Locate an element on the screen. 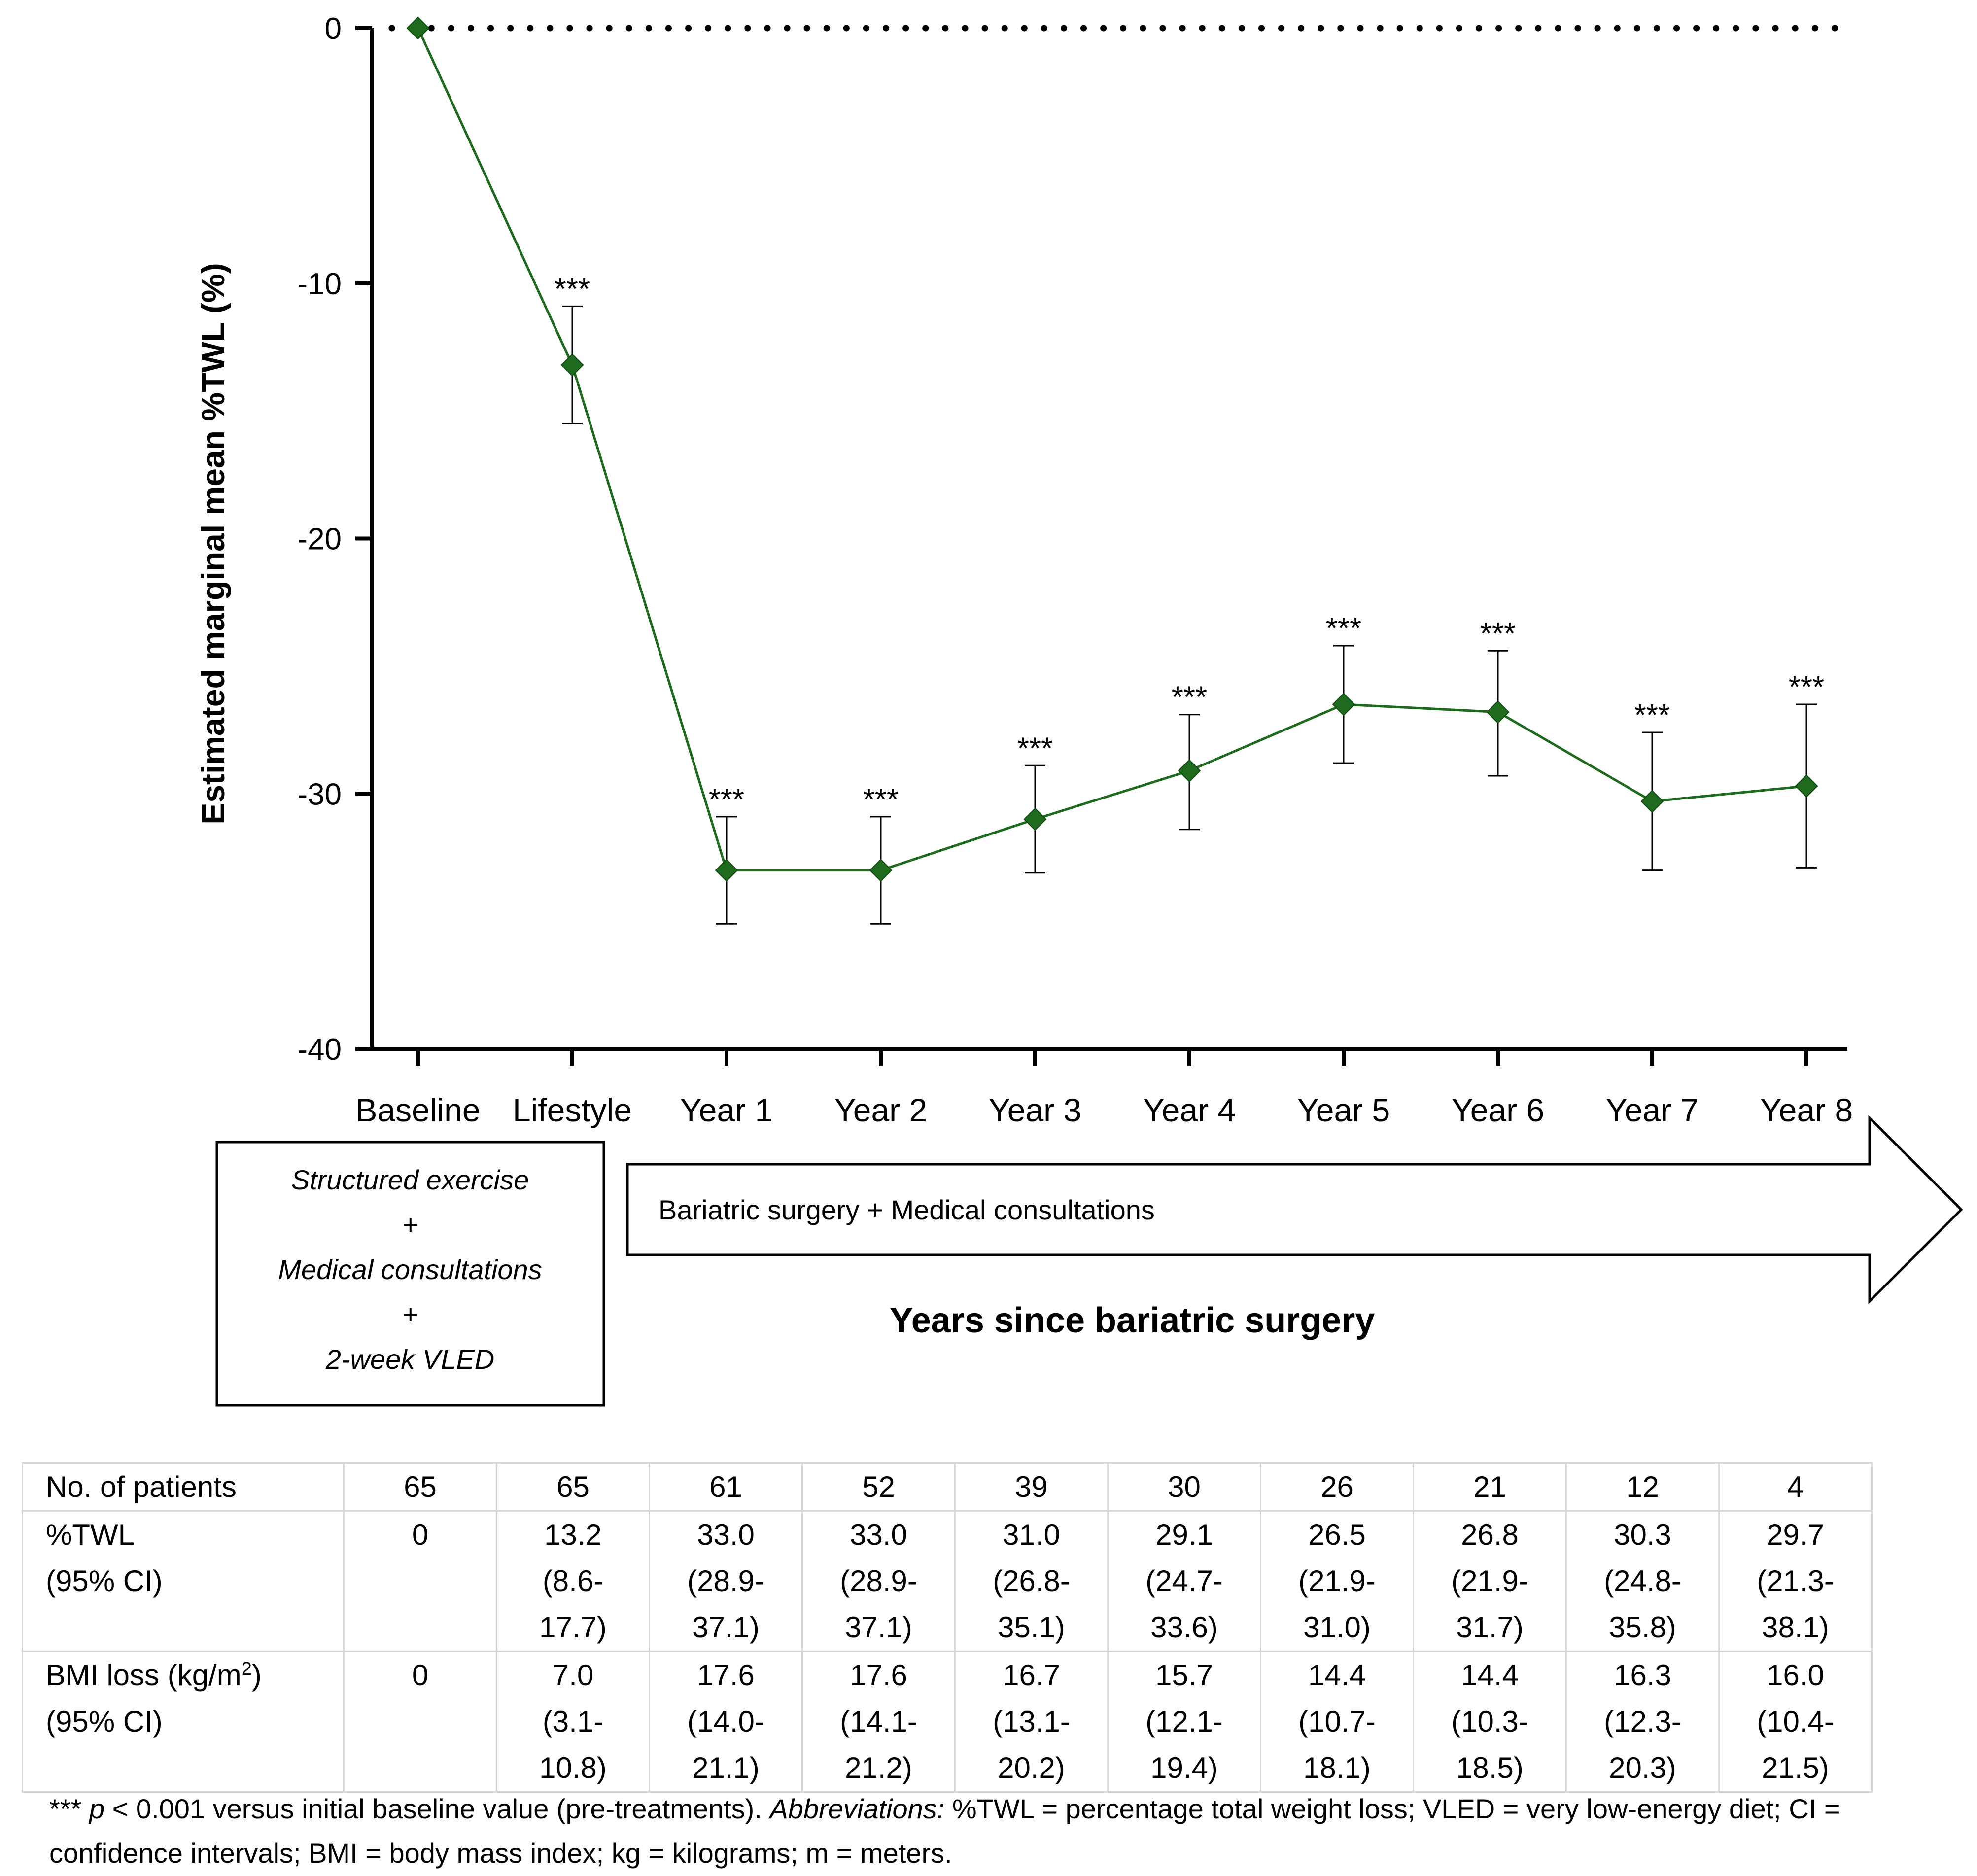 This screenshot has width=1977, height=1876. table-cell: 21 is located at coordinates (1490, 1487).